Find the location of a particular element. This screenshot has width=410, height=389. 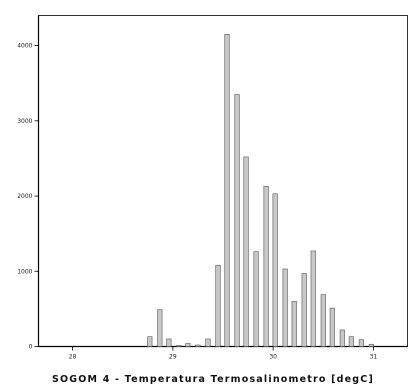

y-tick-label: 2000 is located at coordinates (24, 196).